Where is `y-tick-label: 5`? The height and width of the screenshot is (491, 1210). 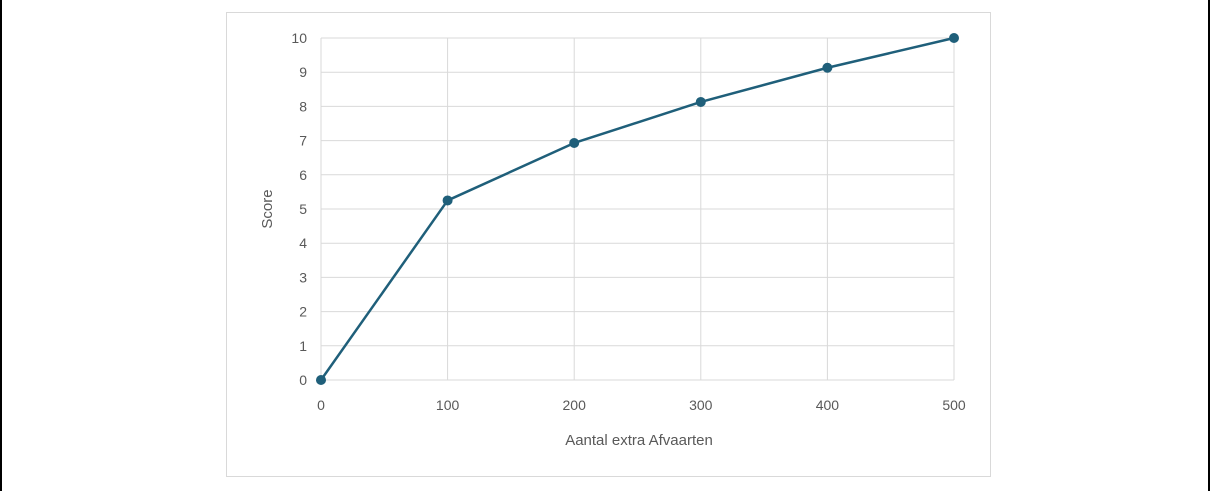 y-tick-label: 5 is located at coordinates (303, 209).